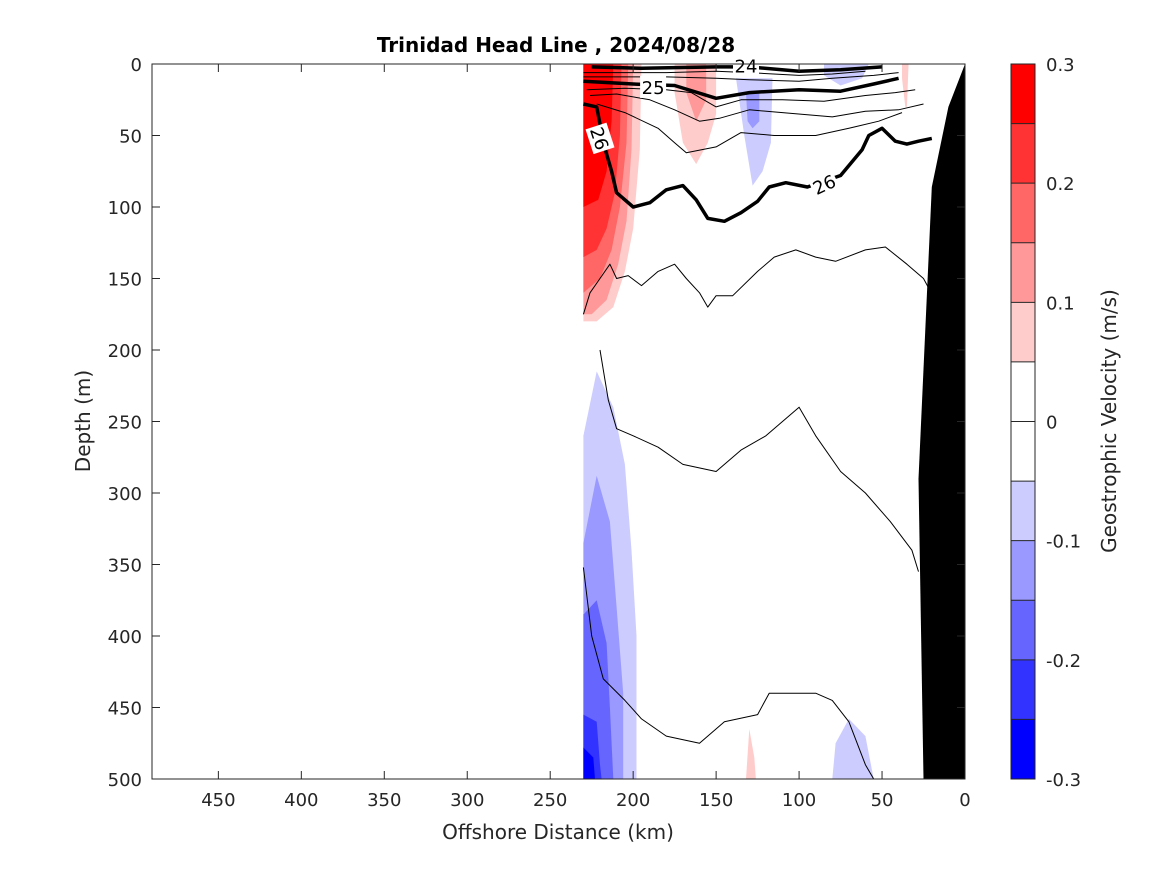  I want to click on y-tick-label: 450, so click(125, 709).